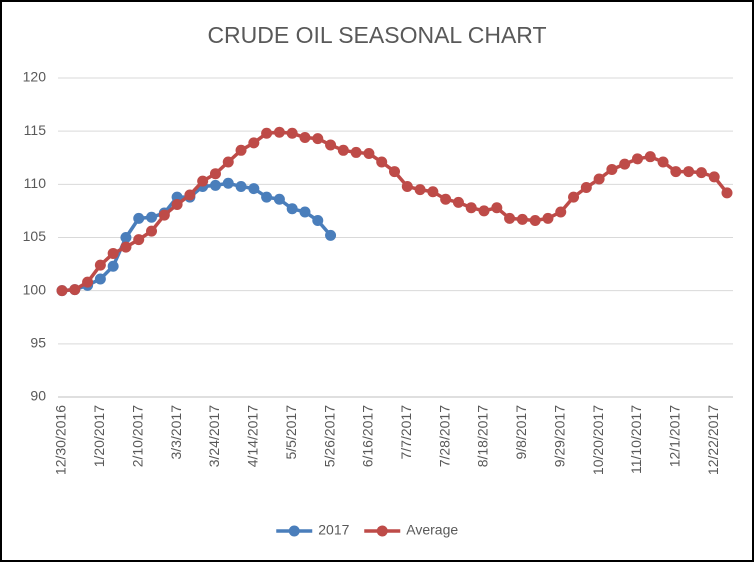  Describe the element at coordinates (333, 530) in the screenshot. I see `legend-label: 2017` at that location.